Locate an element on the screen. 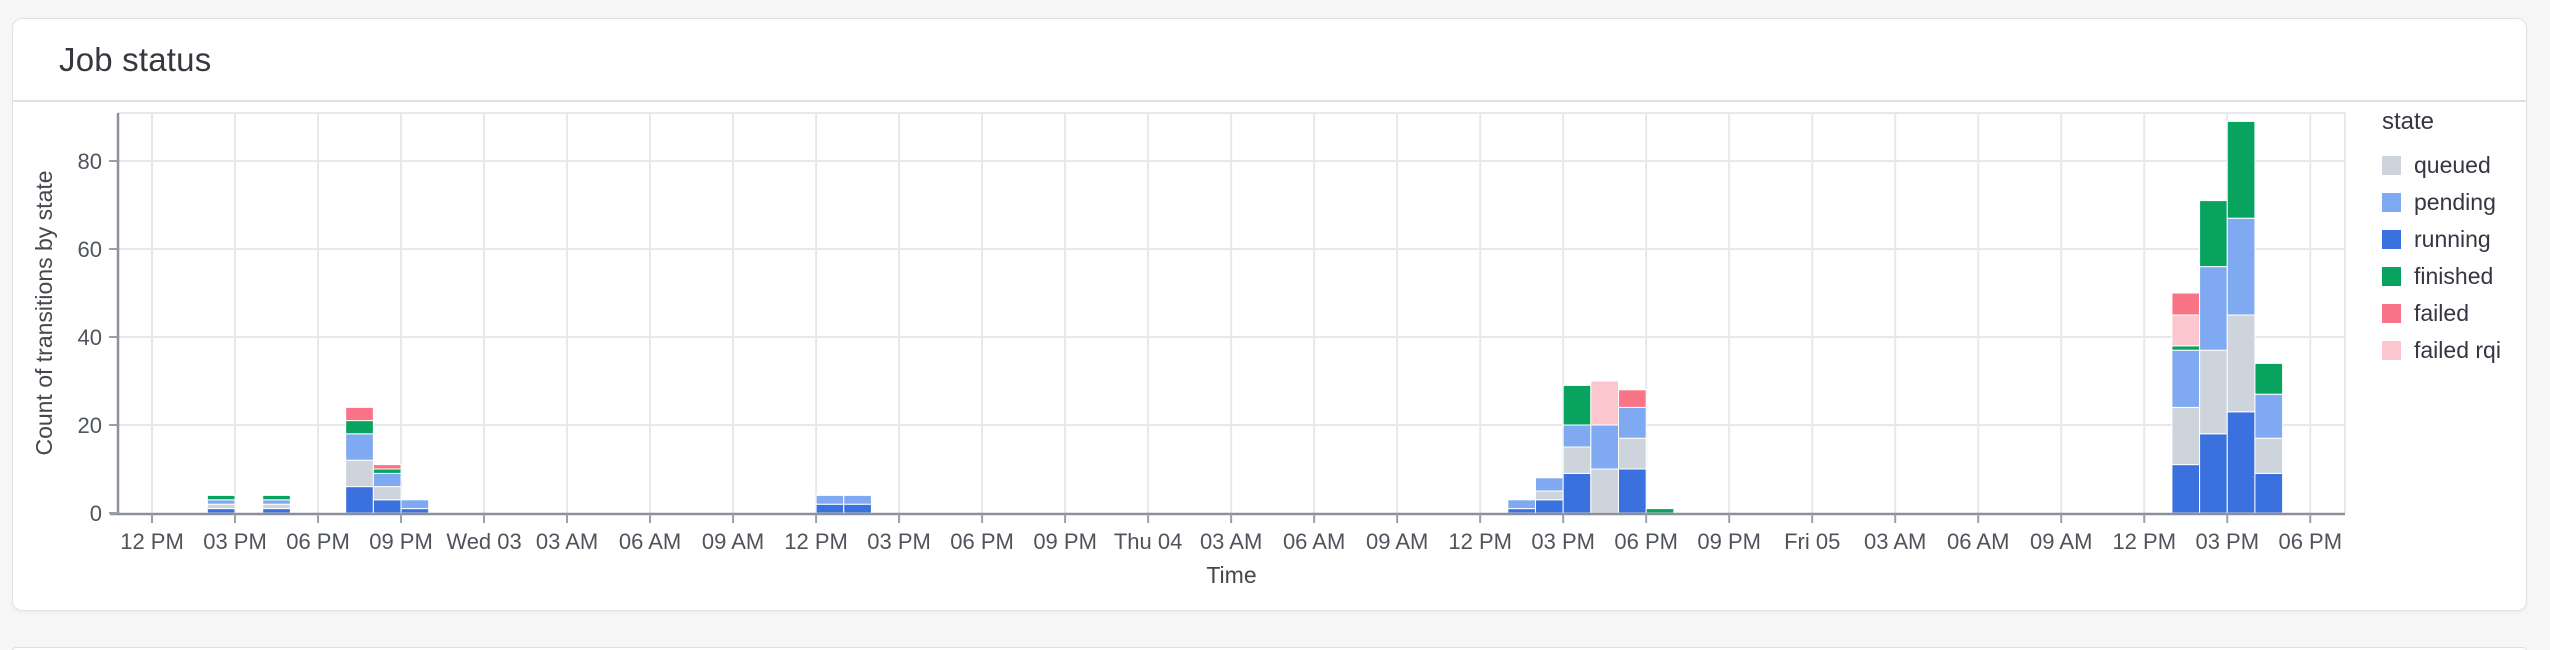 This screenshot has height=650, width=2550. chart-panel-title: Job status is located at coordinates (135, 59).